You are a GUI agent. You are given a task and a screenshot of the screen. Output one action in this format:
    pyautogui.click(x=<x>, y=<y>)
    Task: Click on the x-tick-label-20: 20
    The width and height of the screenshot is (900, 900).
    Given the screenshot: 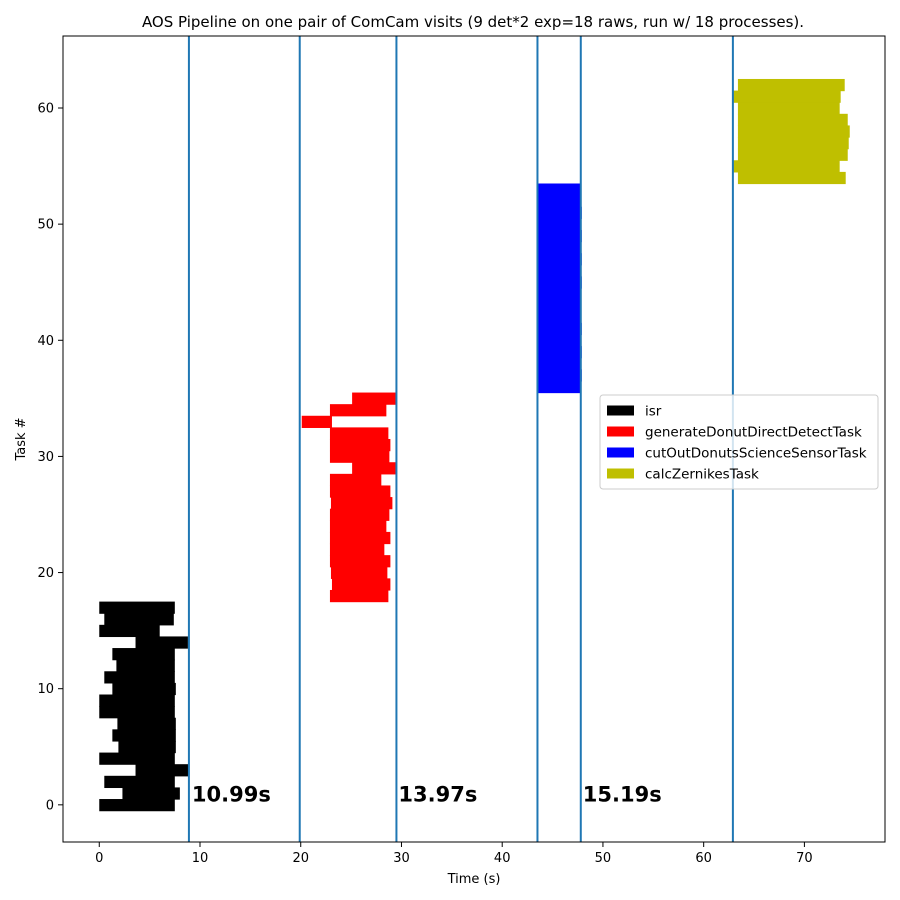 What is the action you would take?
    pyautogui.click(x=300, y=858)
    